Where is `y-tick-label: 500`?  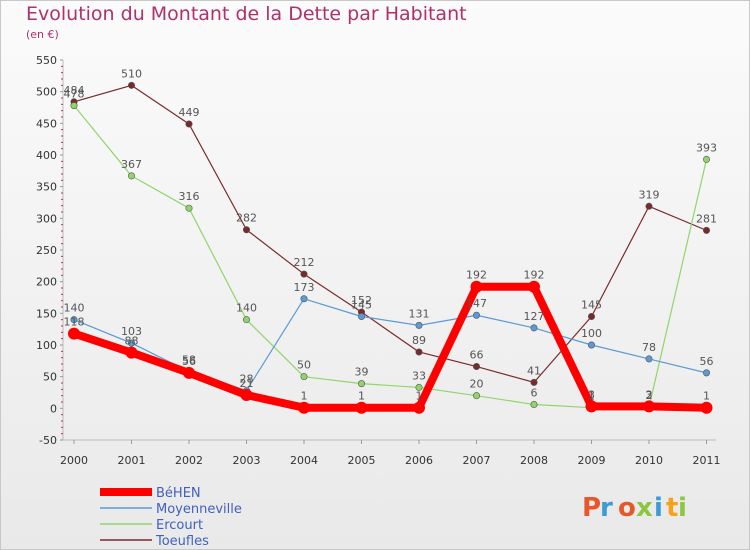 y-tick-label: 500 is located at coordinates (46, 92).